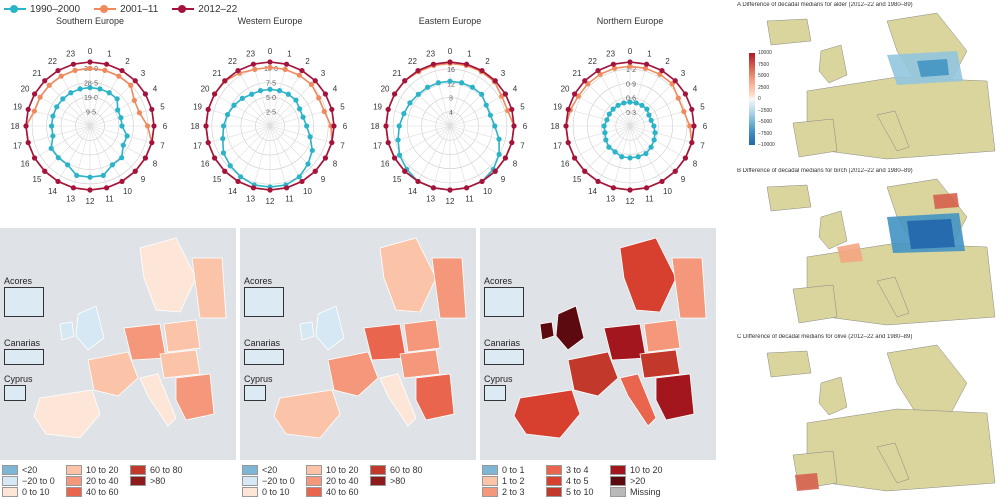 Image resolution: width=1000 pixels, height=500 pixels. I want to click on legend-label: 4 to 5, so click(577, 481).